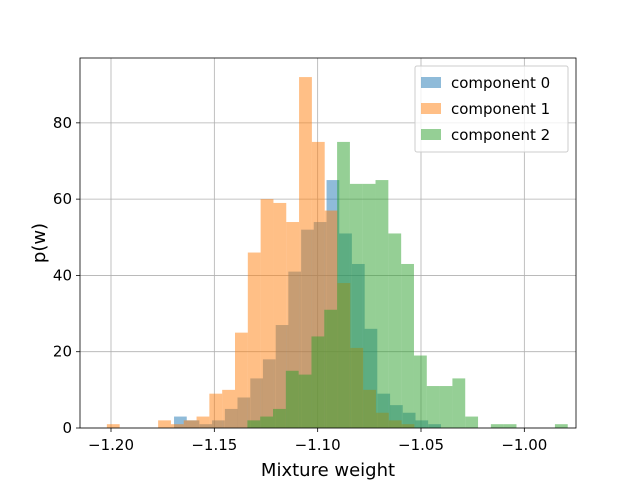 The height and width of the screenshot is (480, 640). What do you see at coordinates (328, 470) in the screenshot?
I see `x-axis-label: Mixture weight` at bounding box center [328, 470].